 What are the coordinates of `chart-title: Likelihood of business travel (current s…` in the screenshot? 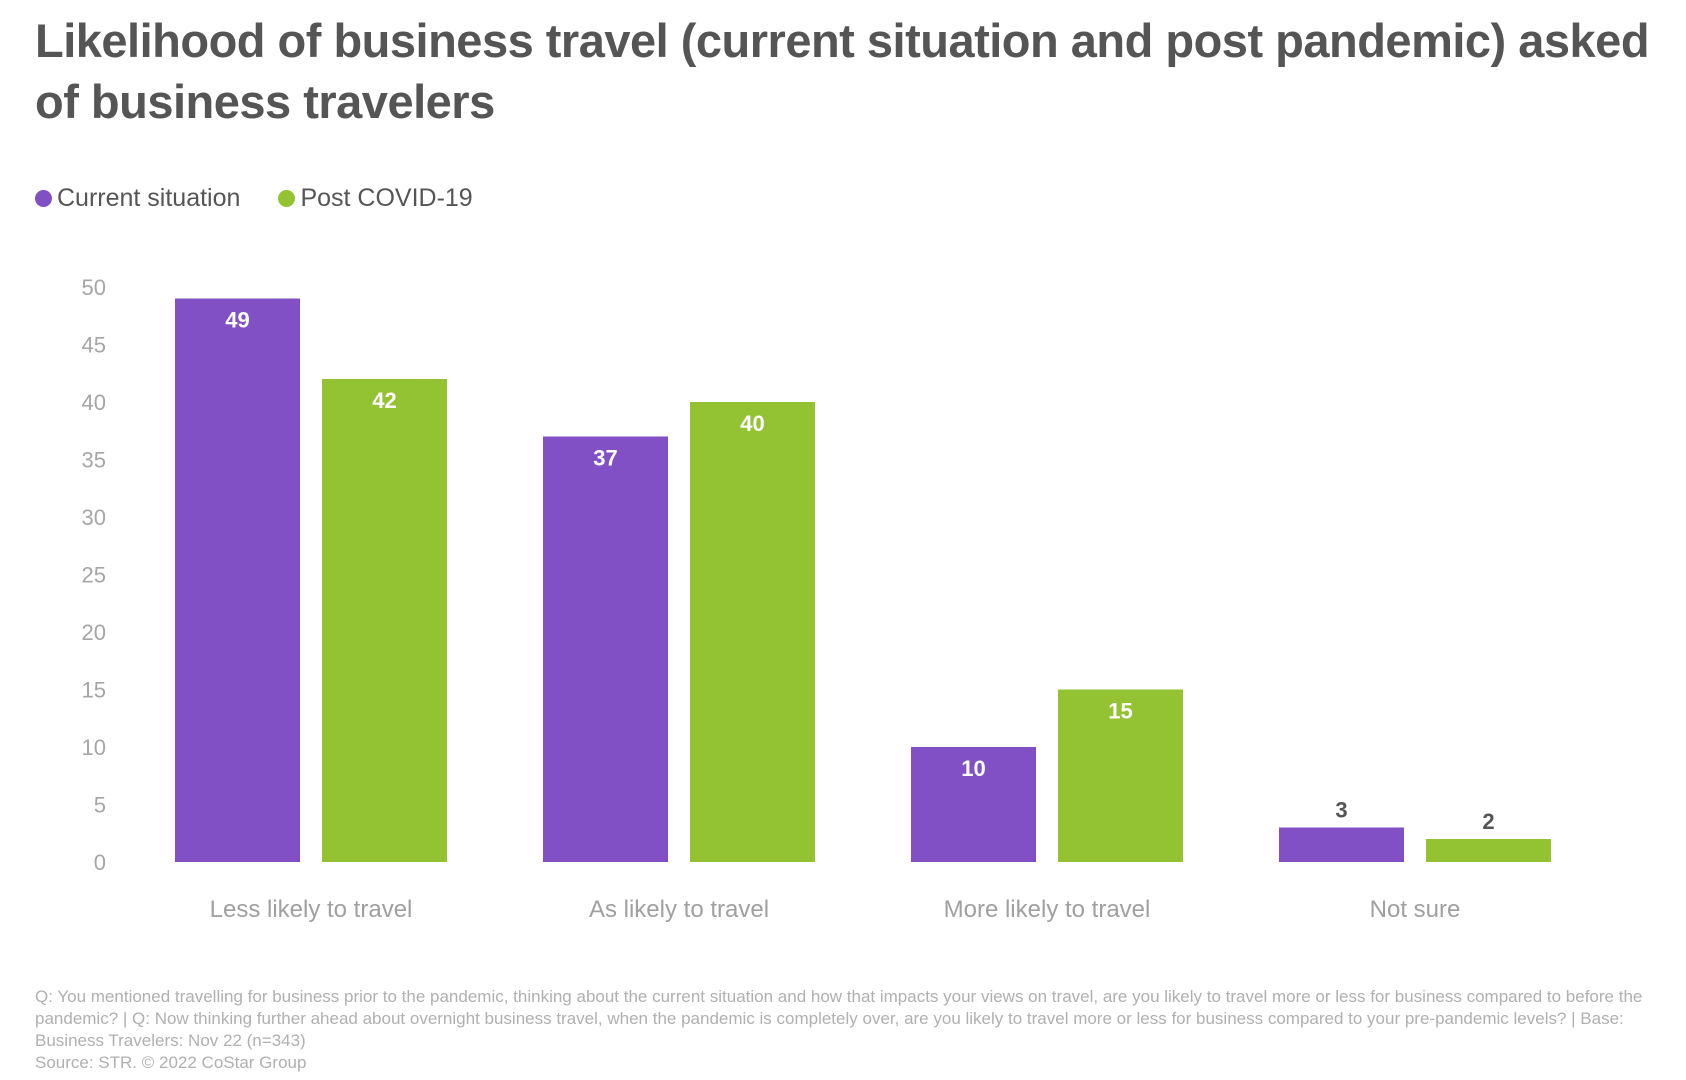 It's located at (842, 71).